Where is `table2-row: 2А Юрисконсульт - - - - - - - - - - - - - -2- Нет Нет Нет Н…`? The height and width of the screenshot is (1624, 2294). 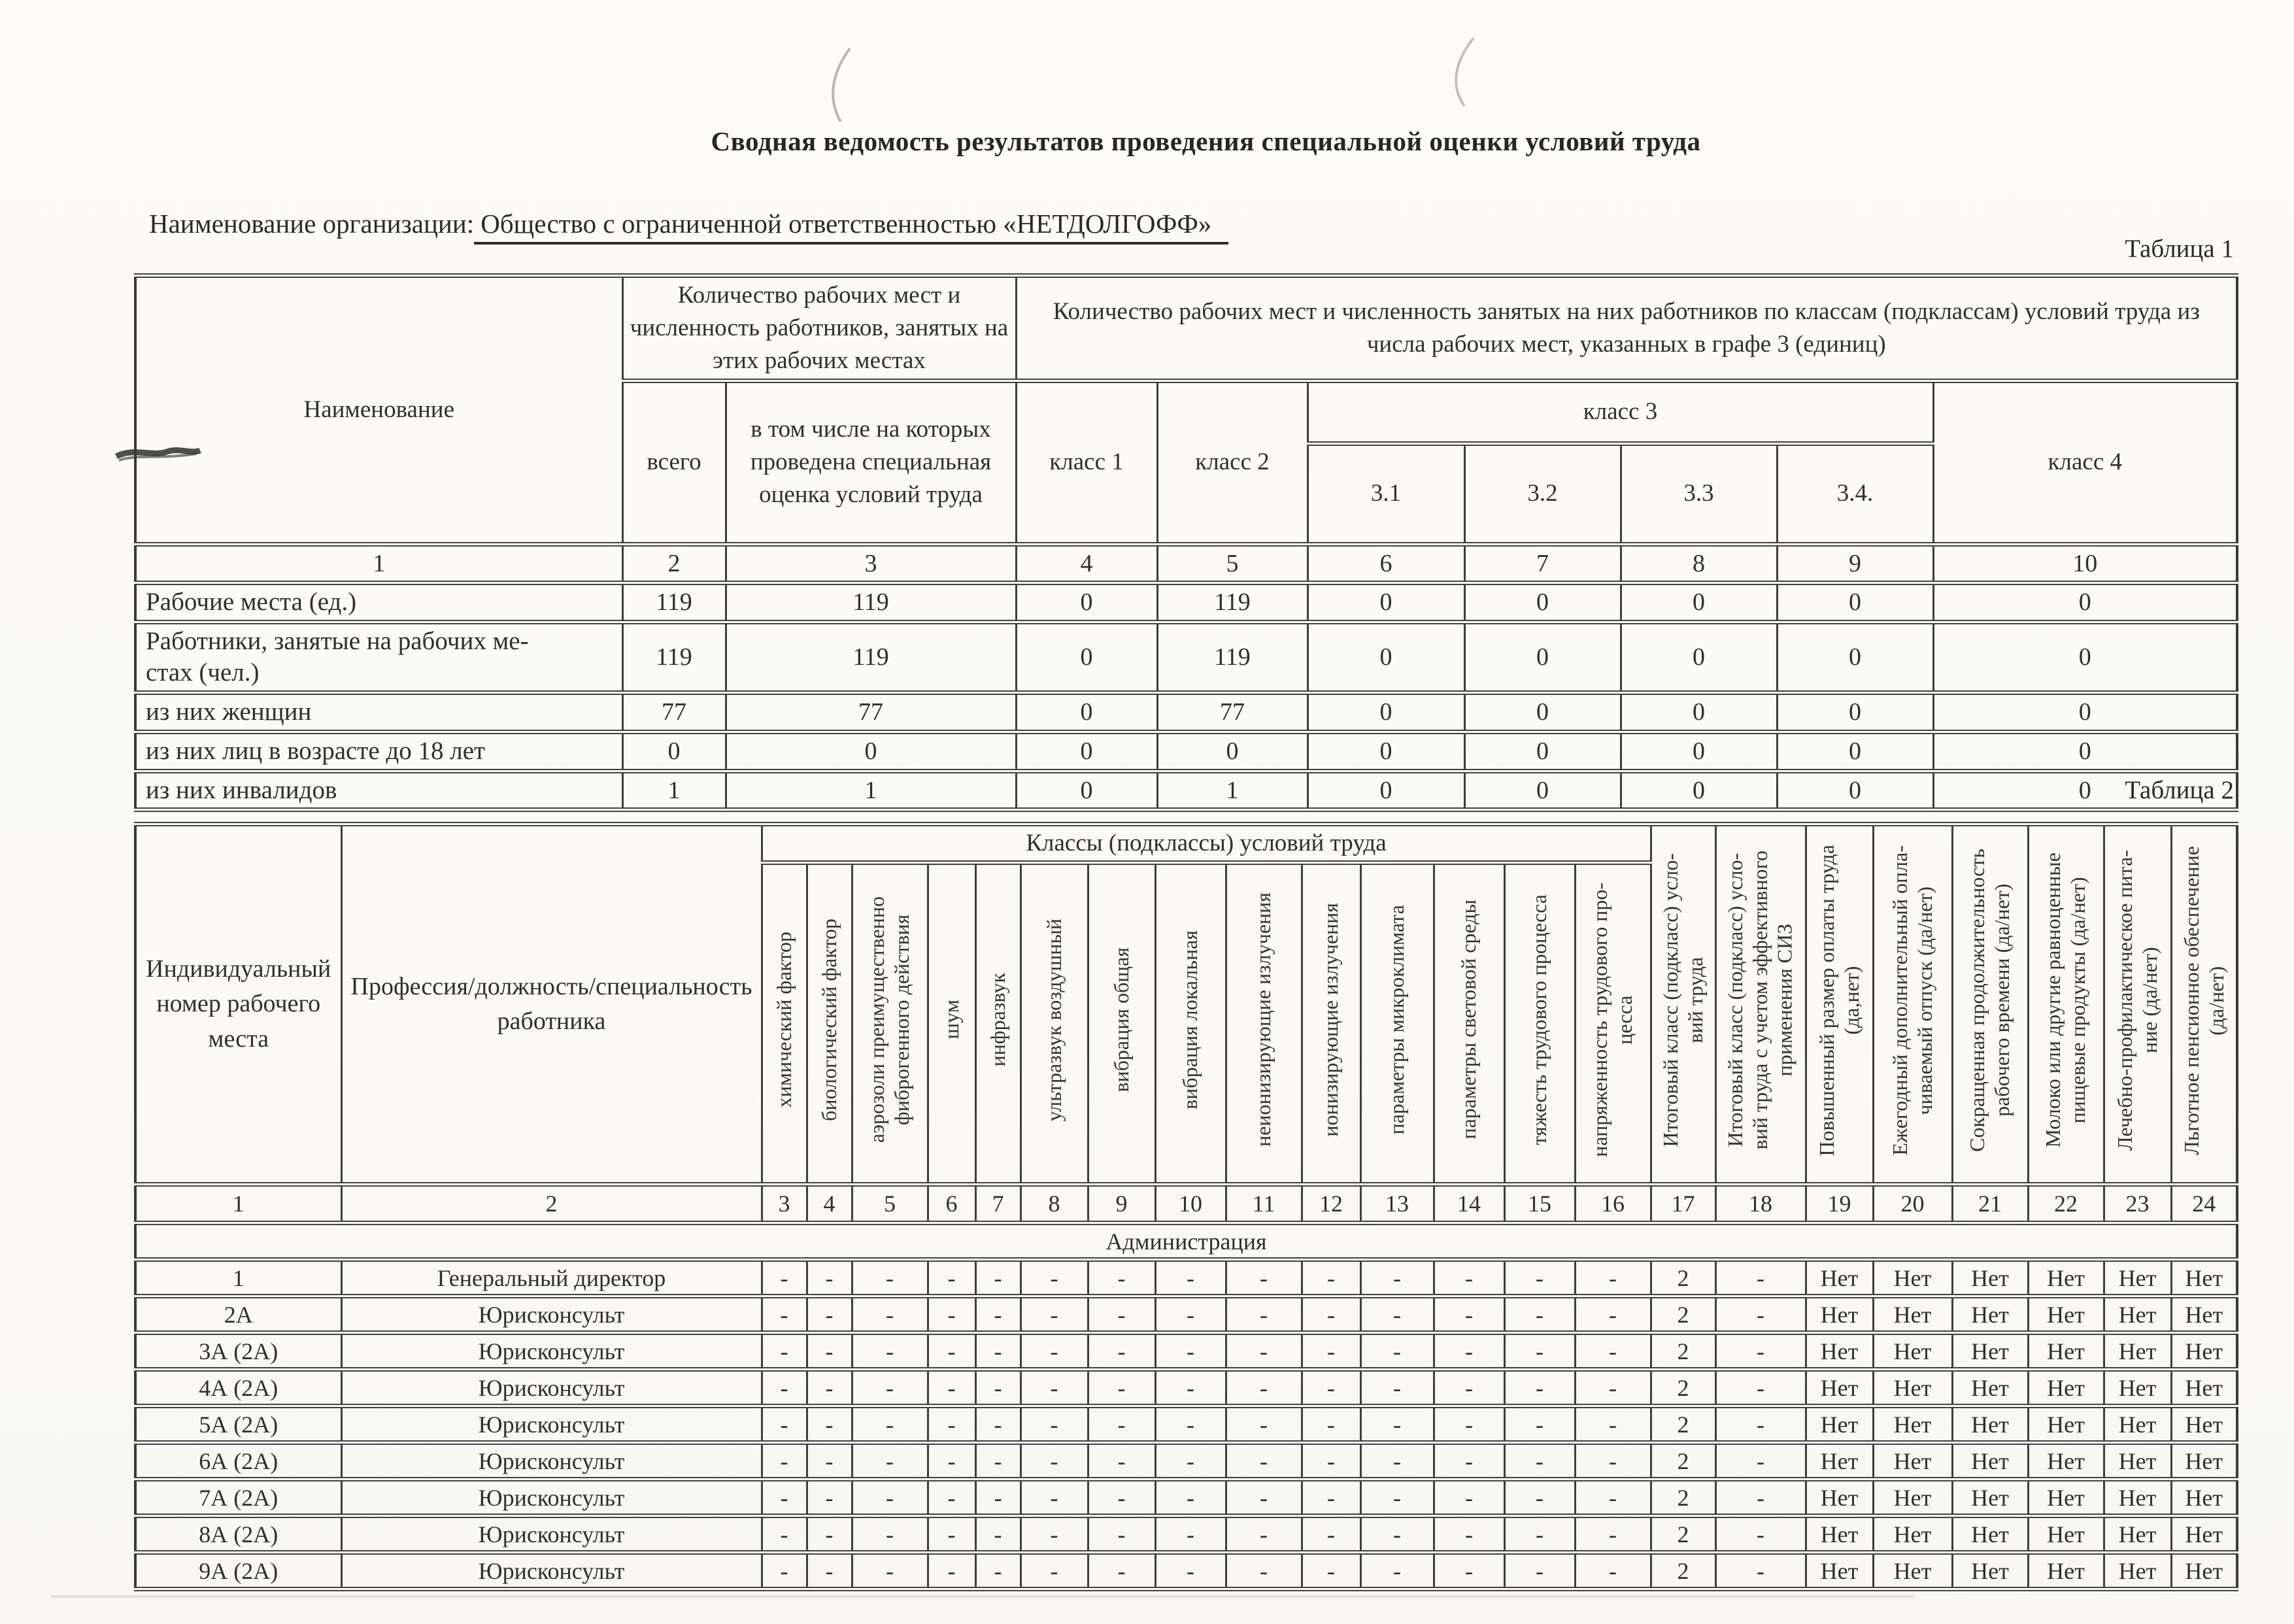 table2-row: 2А Юрисконсульт - - - - - - - - - - - - - -2- Нет Нет Нет Н… is located at coordinates (1186, 1315).